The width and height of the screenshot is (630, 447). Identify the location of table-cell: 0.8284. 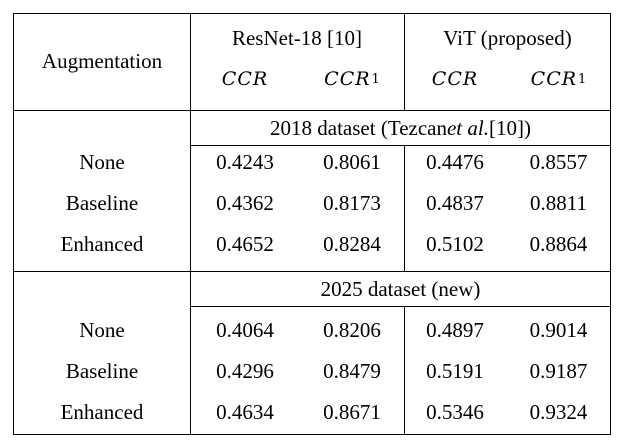
(352, 243).